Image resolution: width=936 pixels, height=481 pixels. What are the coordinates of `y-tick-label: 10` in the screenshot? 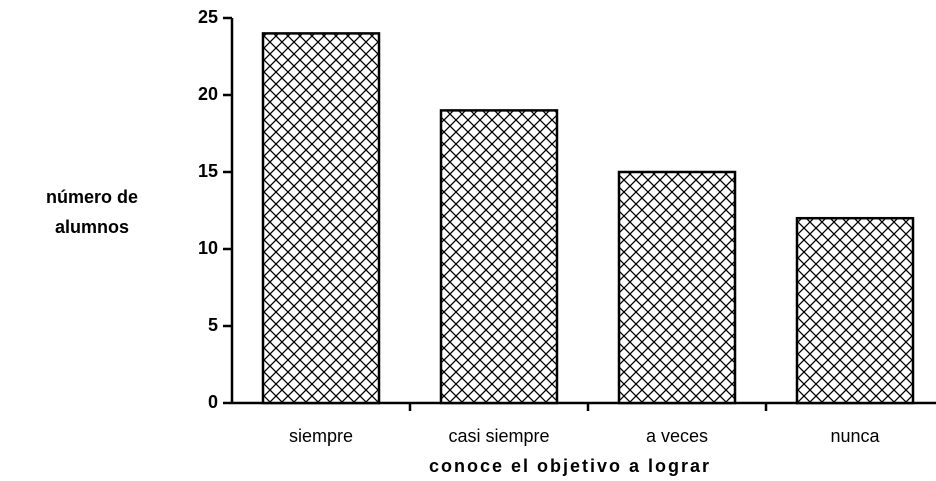 It's located at (208, 248).